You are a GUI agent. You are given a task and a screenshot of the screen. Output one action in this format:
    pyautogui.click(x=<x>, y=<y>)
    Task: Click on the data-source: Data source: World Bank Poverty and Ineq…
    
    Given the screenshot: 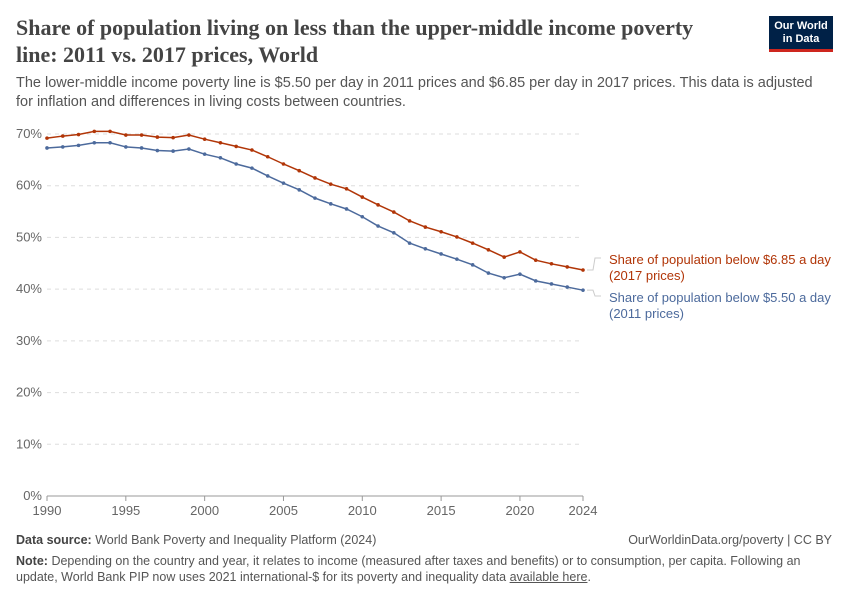 What is the action you would take?
    pyautogui.click(x=196, y=540)
    